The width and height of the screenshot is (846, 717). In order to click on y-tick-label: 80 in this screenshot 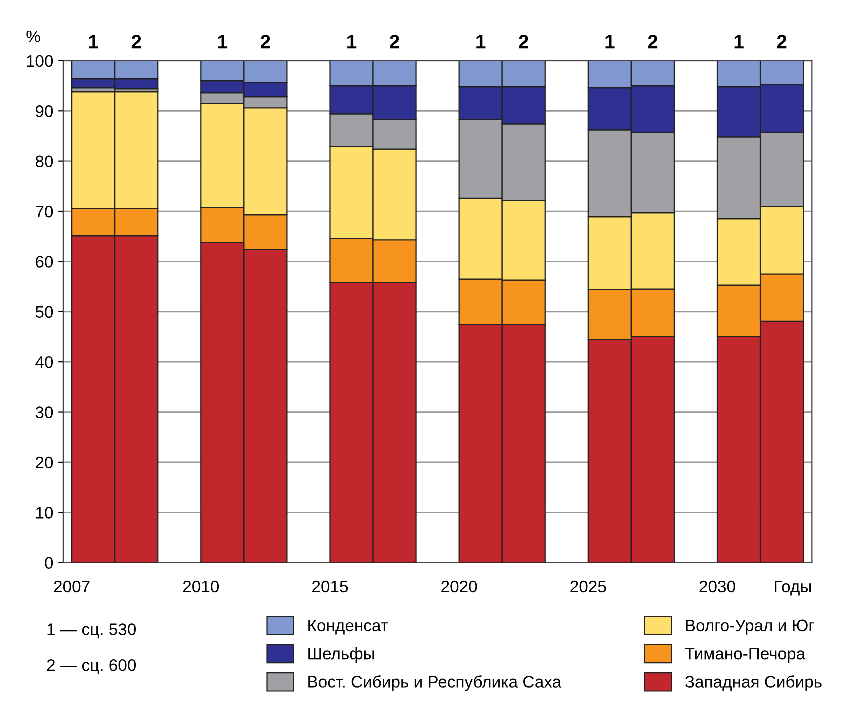, I will do `click(45, 162)`.